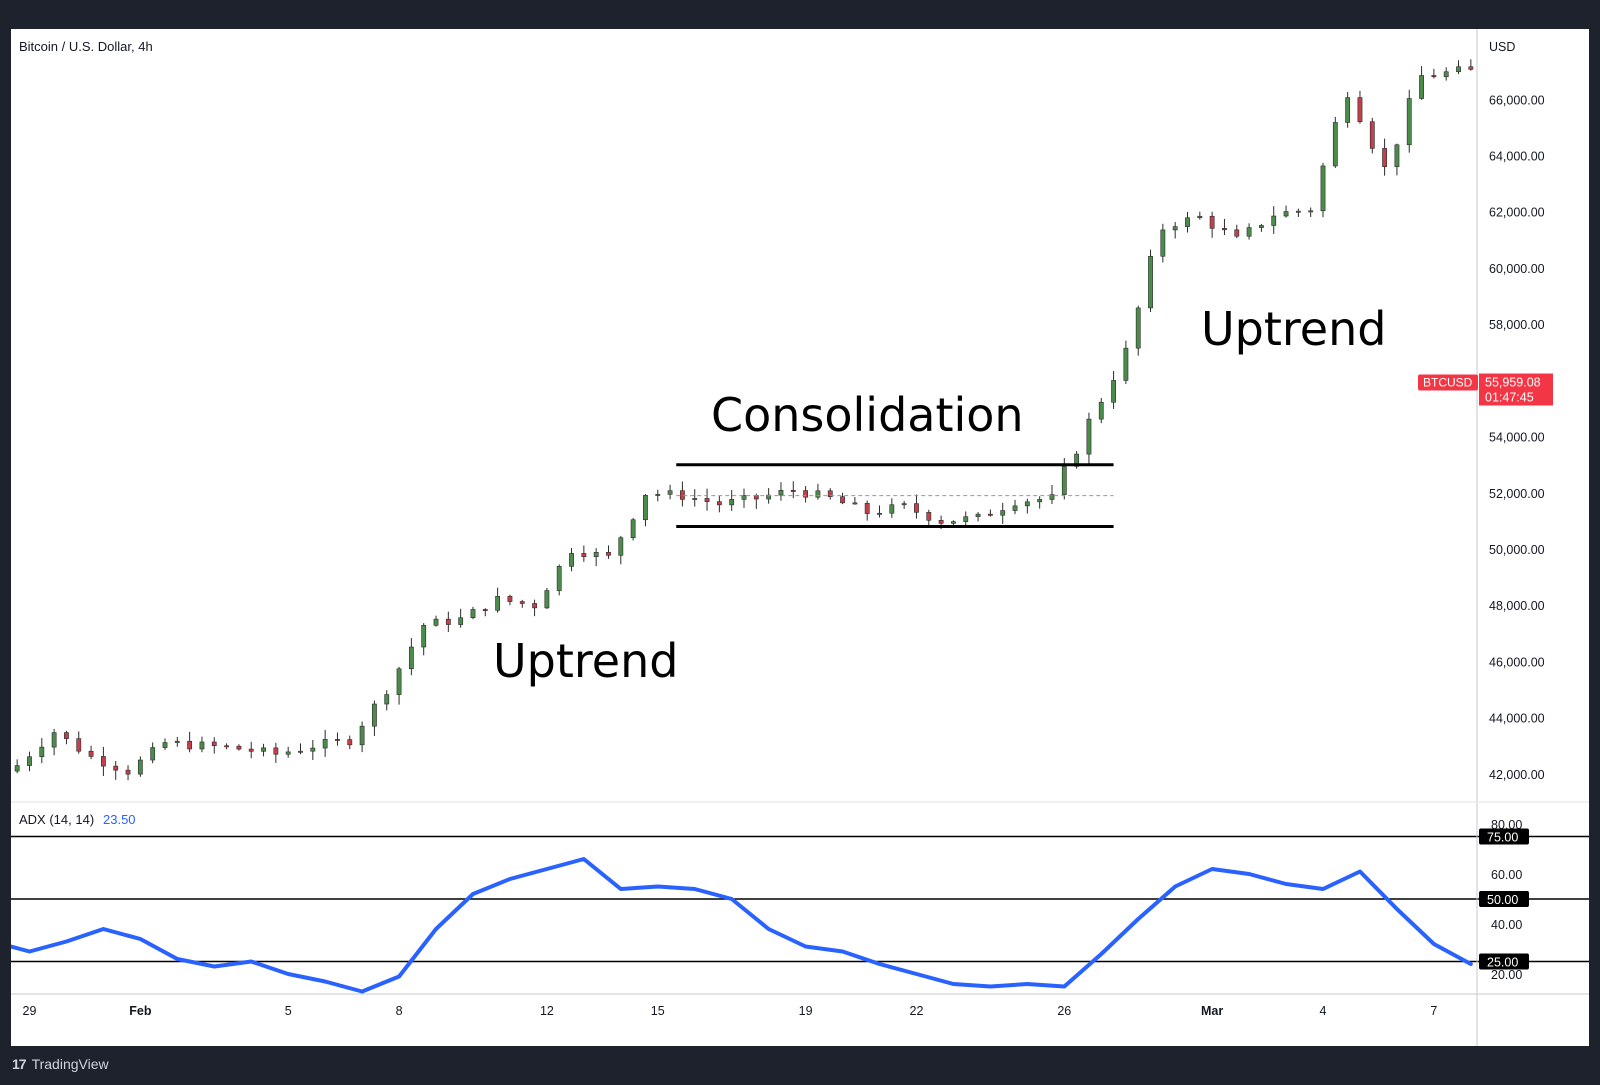  I want to click on time-tick-label: 29, so click(30, 1011).